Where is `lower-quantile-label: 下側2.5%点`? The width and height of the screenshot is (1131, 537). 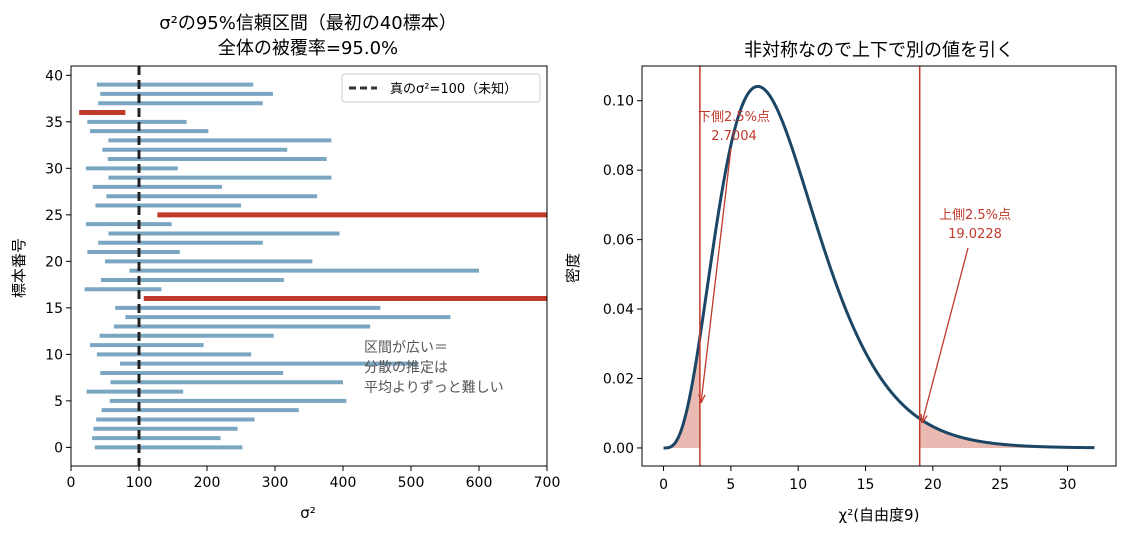
lower-quantile-label: 下側2.5%点 is located at coordinates (734, 117).